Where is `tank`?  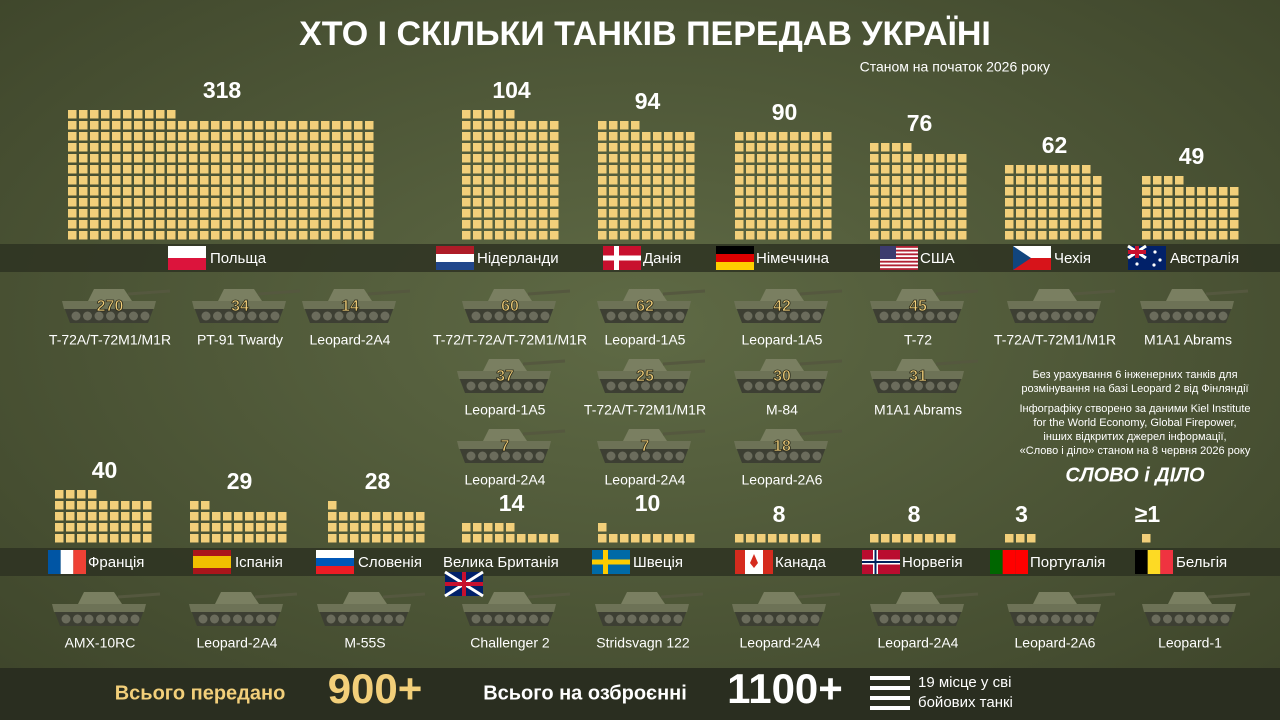
tank is located at coordinates (924, 609).